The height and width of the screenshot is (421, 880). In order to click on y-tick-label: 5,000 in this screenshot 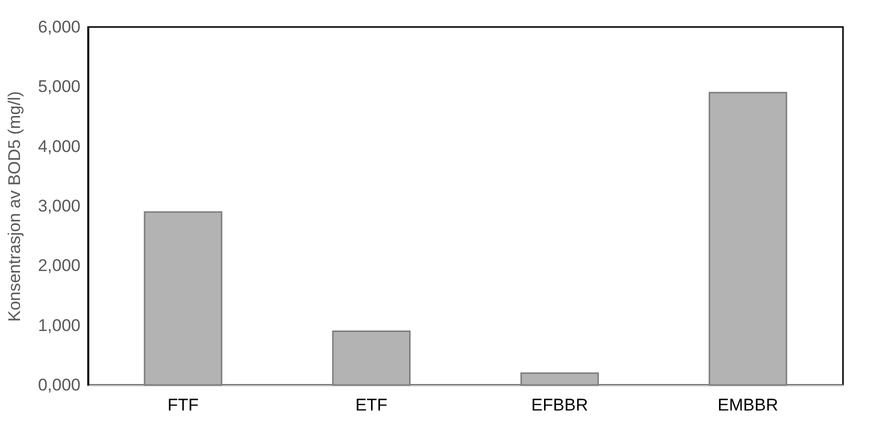, I will do `click(59, 86)`.